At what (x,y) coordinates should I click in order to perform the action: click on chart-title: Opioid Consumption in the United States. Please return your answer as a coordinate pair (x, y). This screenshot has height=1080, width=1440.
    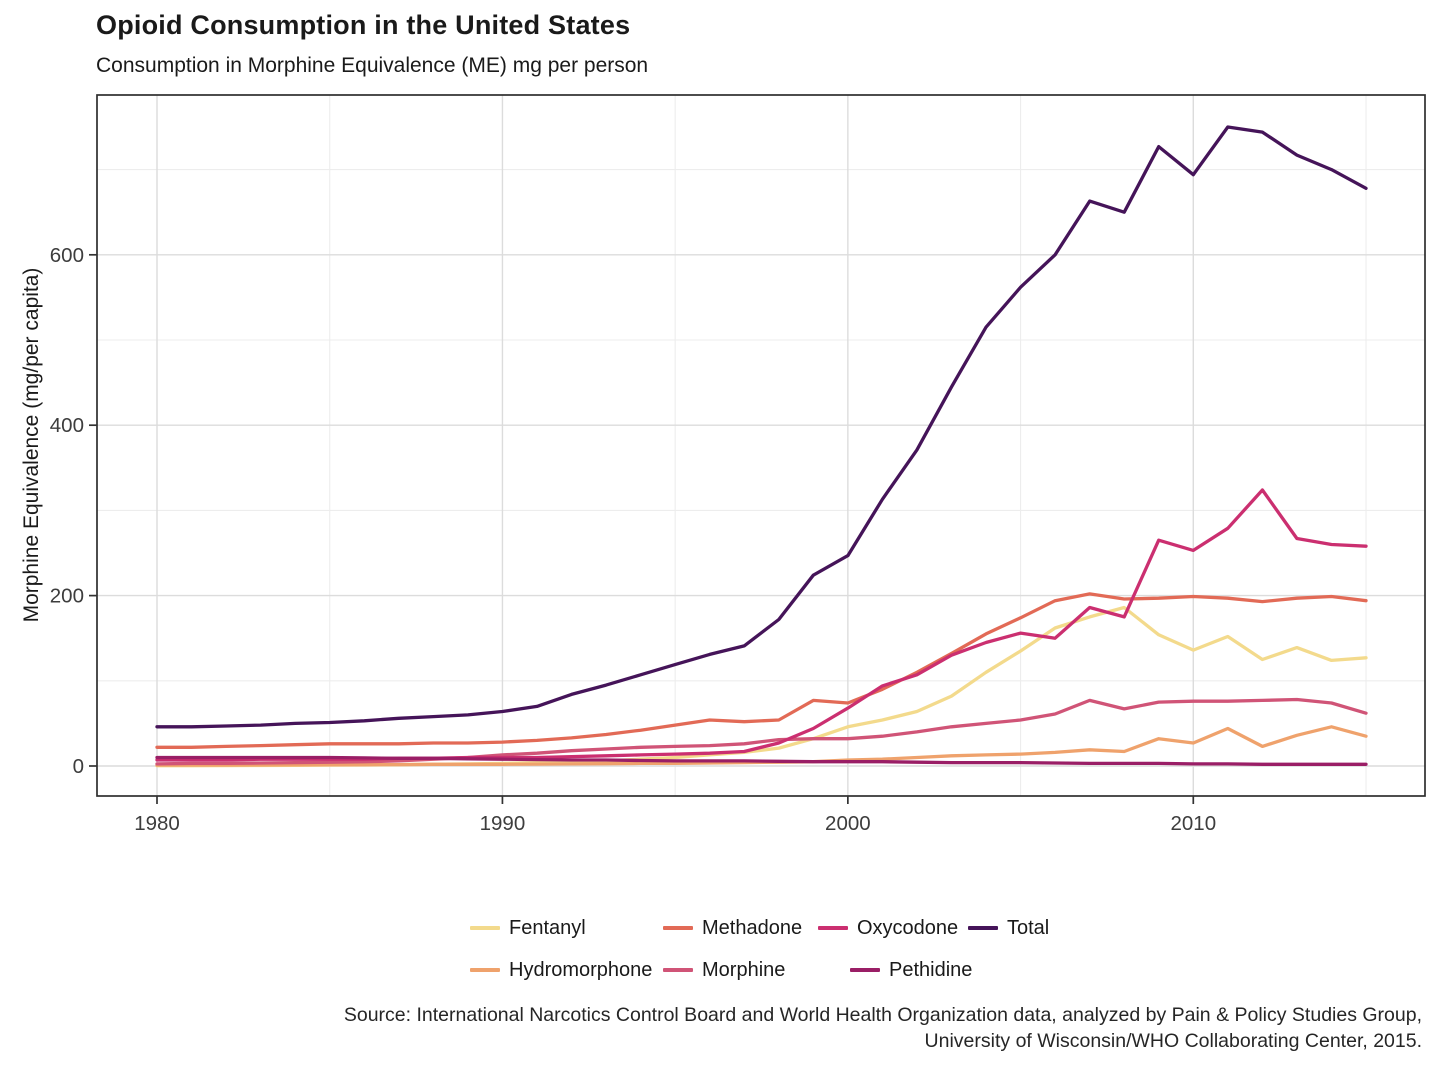
    Looking at the image, I should click on (363, 25).